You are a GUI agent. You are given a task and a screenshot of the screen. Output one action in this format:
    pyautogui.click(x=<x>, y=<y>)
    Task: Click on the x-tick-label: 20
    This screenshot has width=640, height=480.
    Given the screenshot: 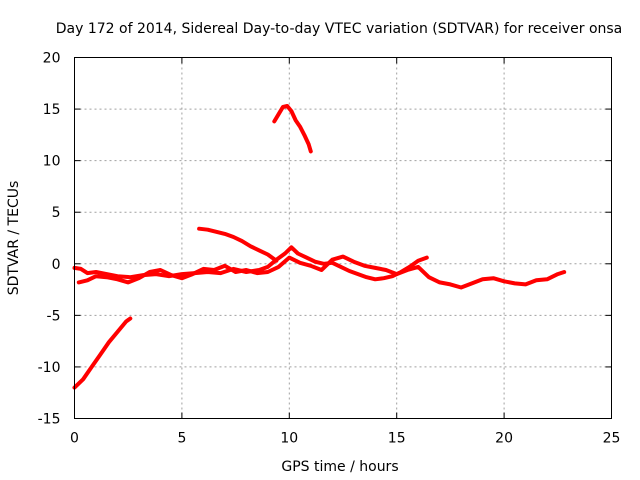 What is the action you would take?
    pyautogui.click(x=504, y=439)
    